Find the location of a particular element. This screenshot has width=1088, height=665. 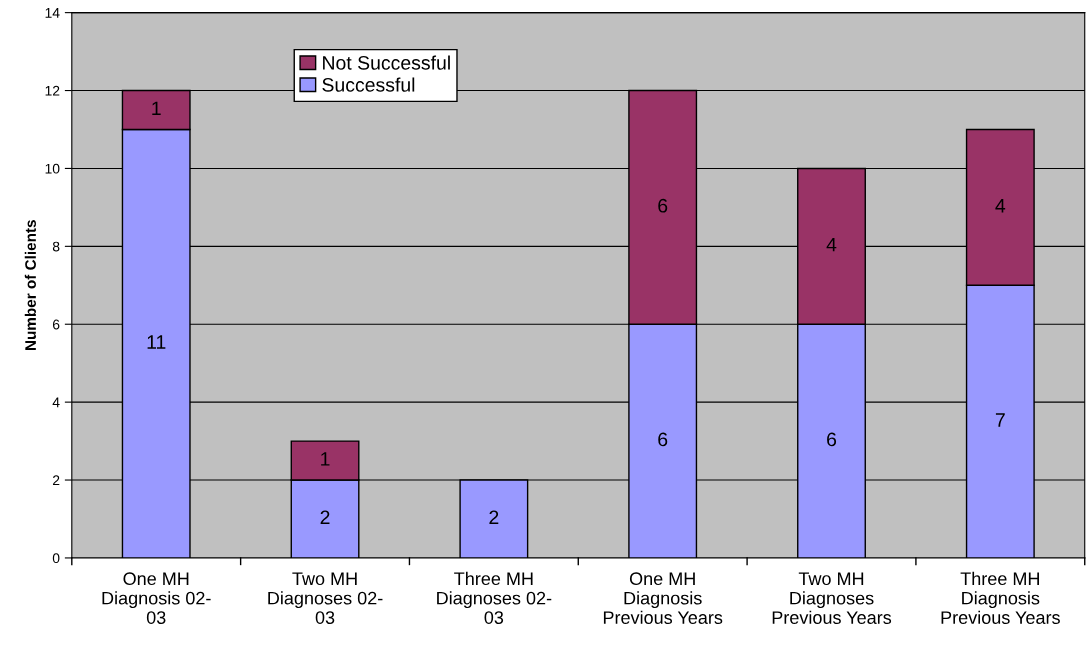

data-label: 11 is located at coordinates (156, 342).